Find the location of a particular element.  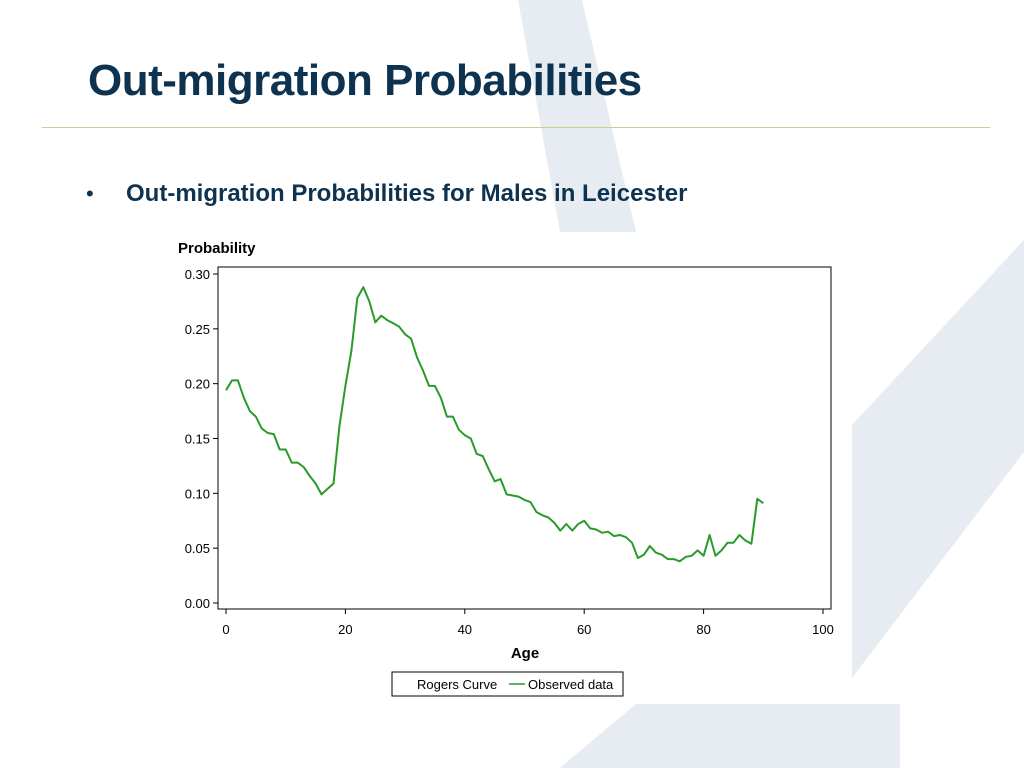

y-tick-label: 0.20 is located at coordinates (197, 384).